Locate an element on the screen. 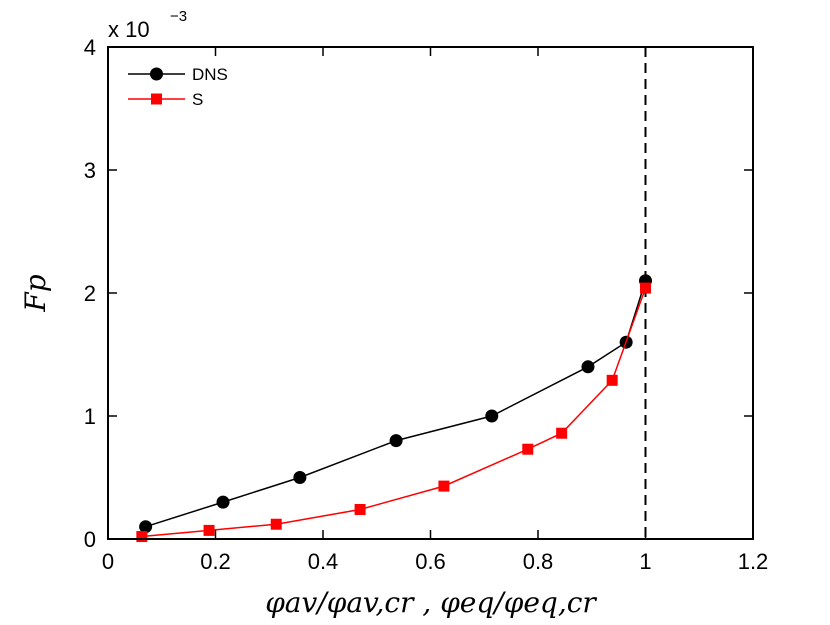 The image size is (830, 625). x-tick-label: 0.8 is located at coordinates (538, 561).